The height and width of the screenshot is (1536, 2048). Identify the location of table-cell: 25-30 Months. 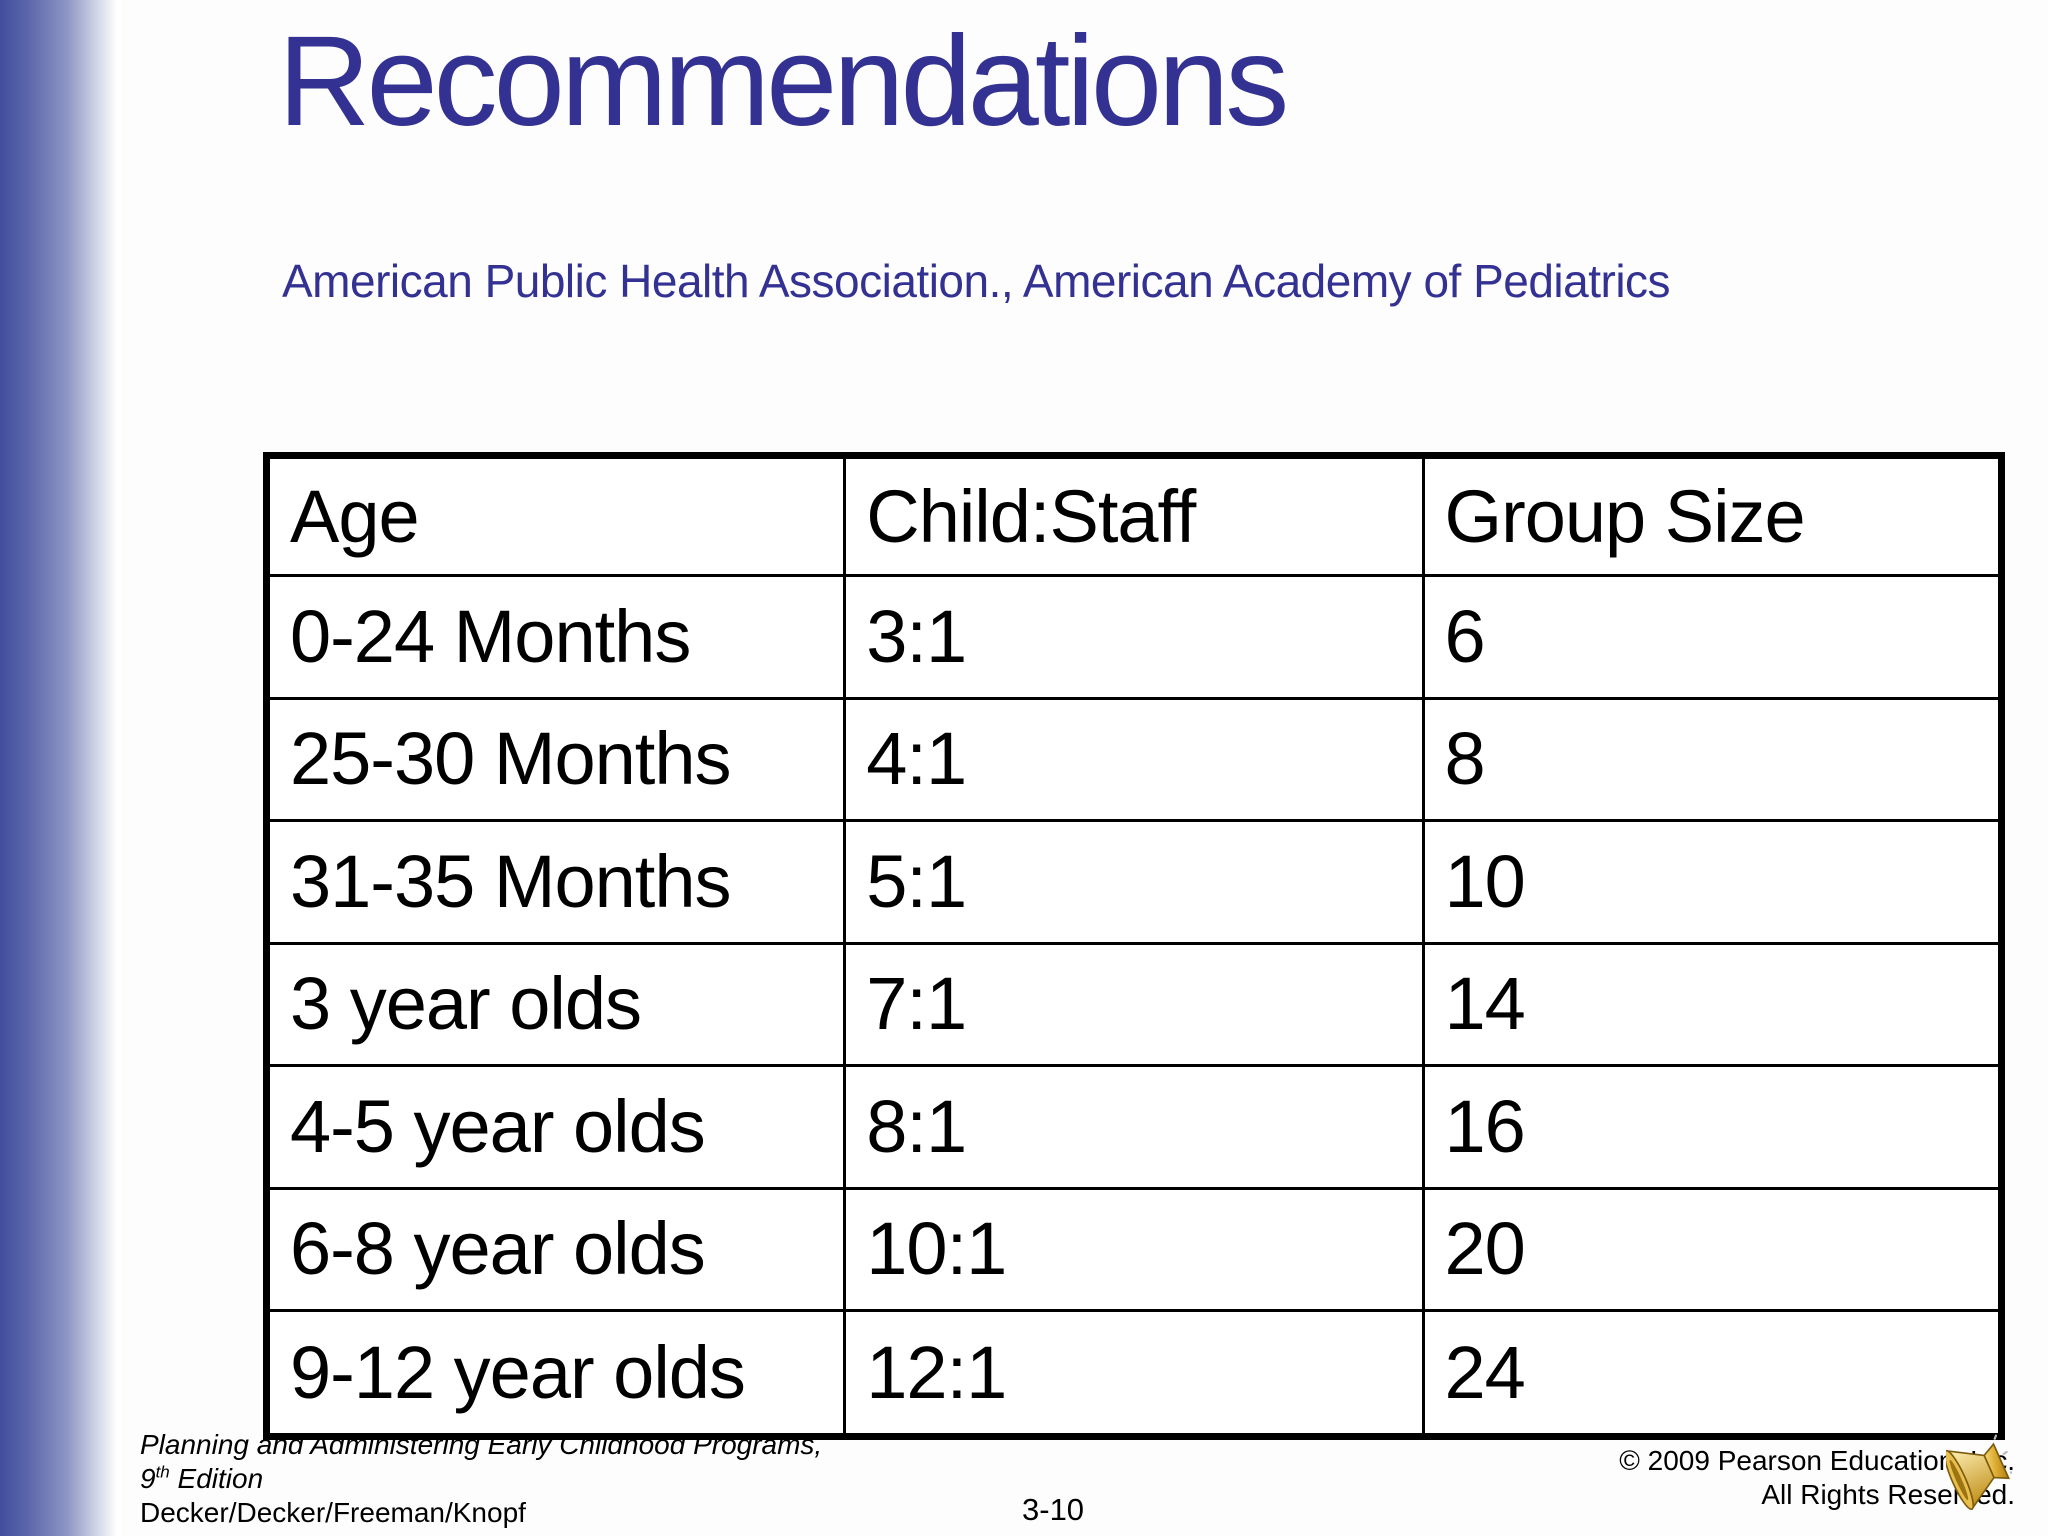
(555, 759).